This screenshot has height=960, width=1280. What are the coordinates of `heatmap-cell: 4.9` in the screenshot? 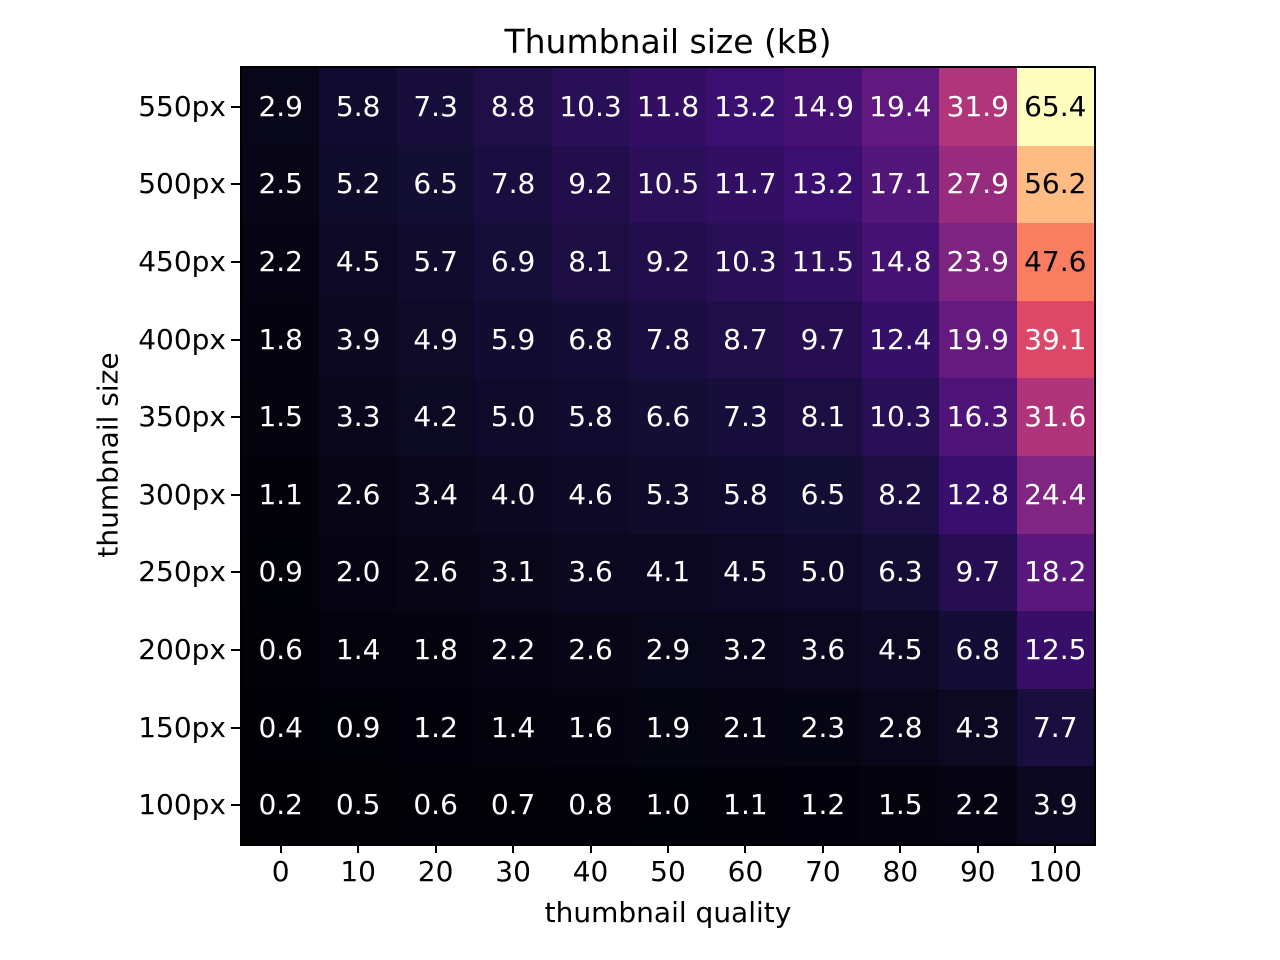 It's located at (435, 339).